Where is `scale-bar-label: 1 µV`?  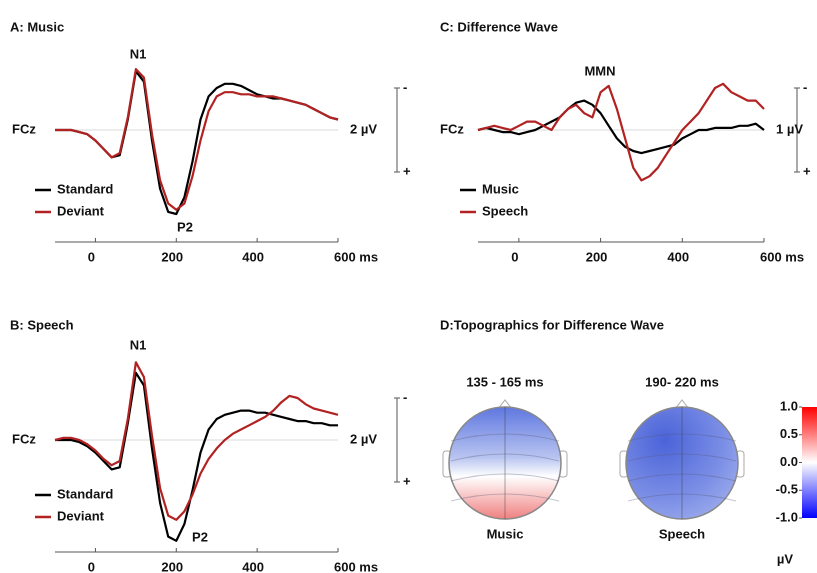
scale-bar-label: 1 µV is located at coordinates (789, 128).